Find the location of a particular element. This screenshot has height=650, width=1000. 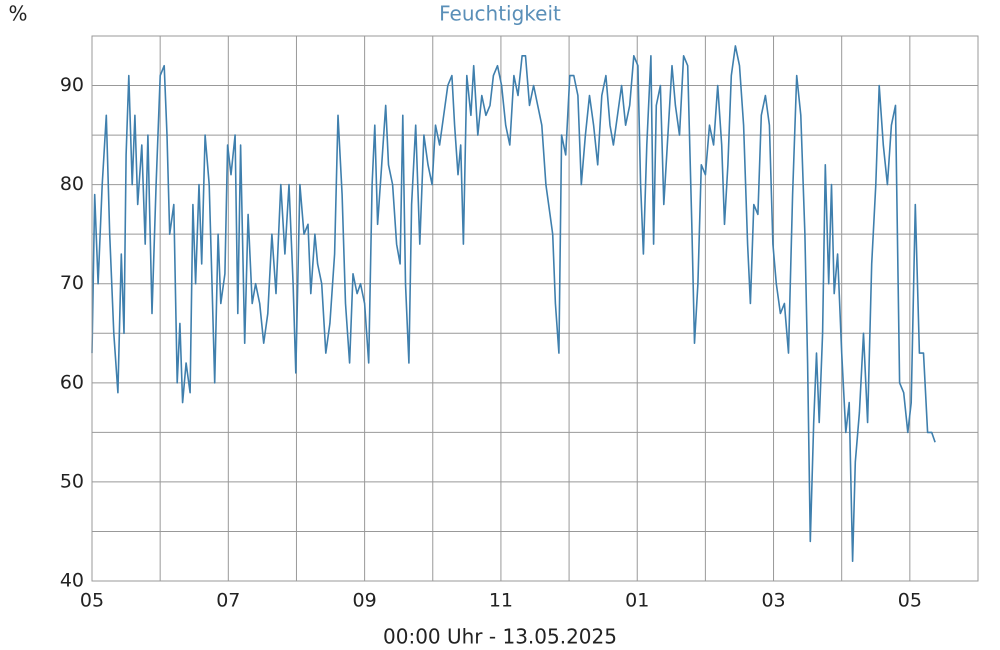

y-tick-label: 80 is located at coordinates (72, 184).